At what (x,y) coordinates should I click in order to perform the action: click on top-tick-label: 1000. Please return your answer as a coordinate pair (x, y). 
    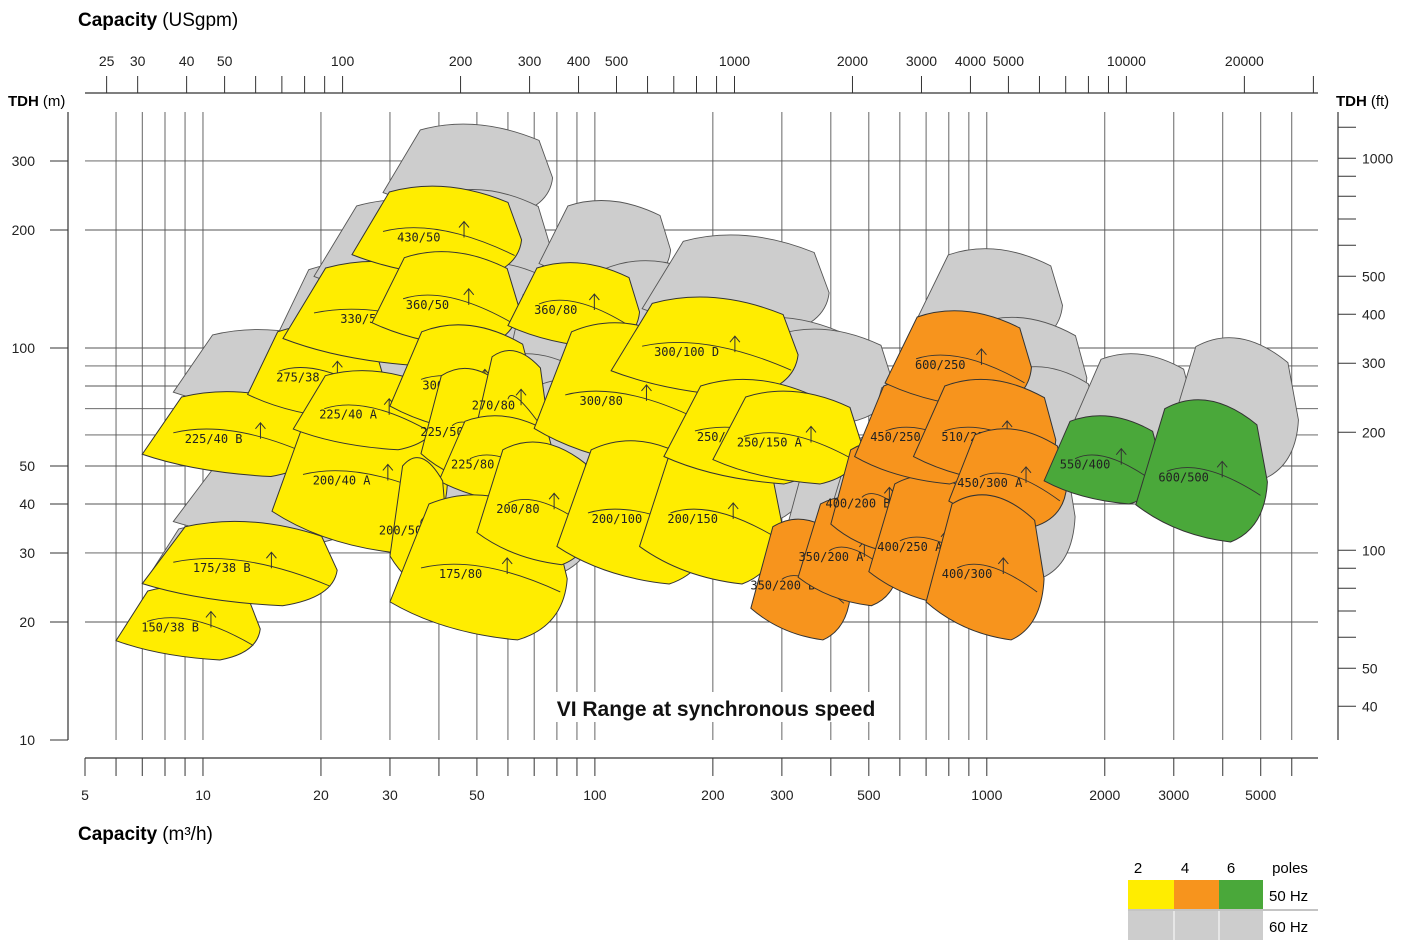
    Looking at the image, I should click on (734, 61).